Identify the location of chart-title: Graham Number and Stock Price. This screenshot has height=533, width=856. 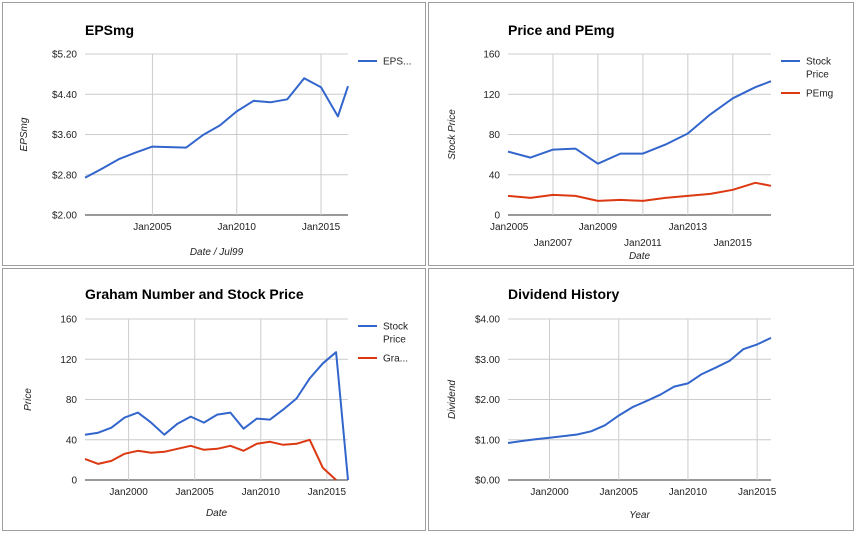
(194, 294).